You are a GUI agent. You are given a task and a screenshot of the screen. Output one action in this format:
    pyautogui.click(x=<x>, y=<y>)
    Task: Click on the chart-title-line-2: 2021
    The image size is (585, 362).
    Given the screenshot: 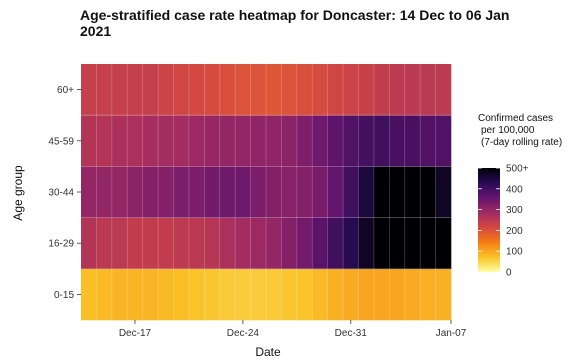 What is the action you would take?
    pyautogui.click(x=95, y=31)
    